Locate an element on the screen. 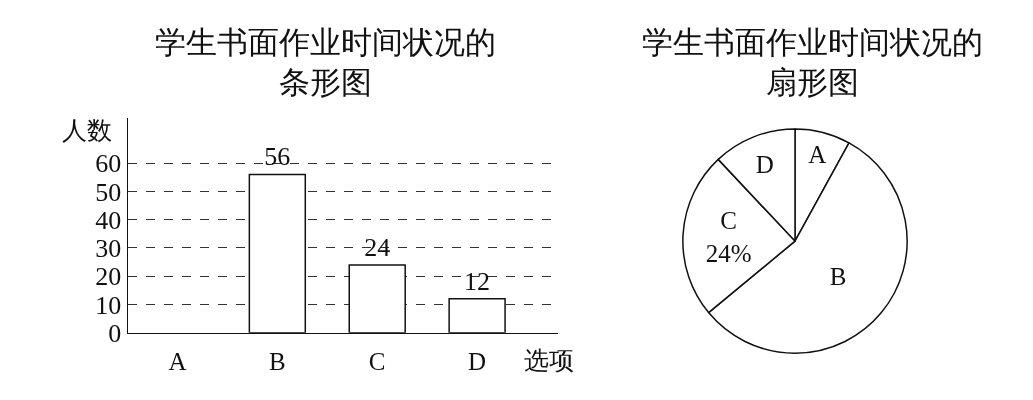  slice-label: C is located at coordinates (728, 221).